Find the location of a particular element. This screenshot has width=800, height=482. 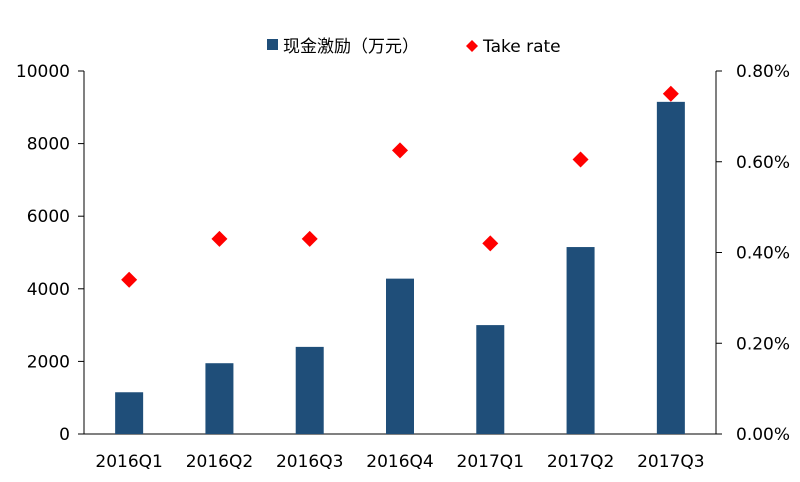

take-rate-point-2016q1 is located at coordinates (129, 279).